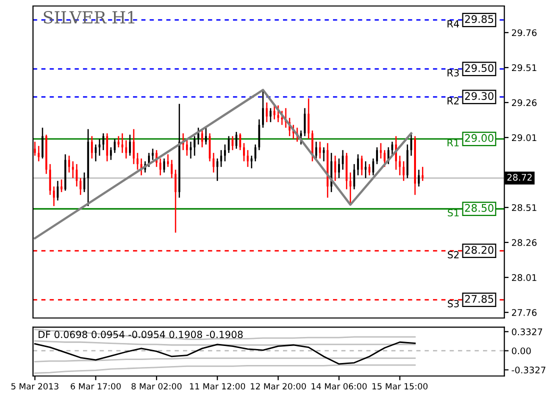 This screenshot has height=400, width=550. What do you see at coordinates (454, 24) in the screenshot?
I see `ref-line-label: R4` at bounding box center [454, 24].